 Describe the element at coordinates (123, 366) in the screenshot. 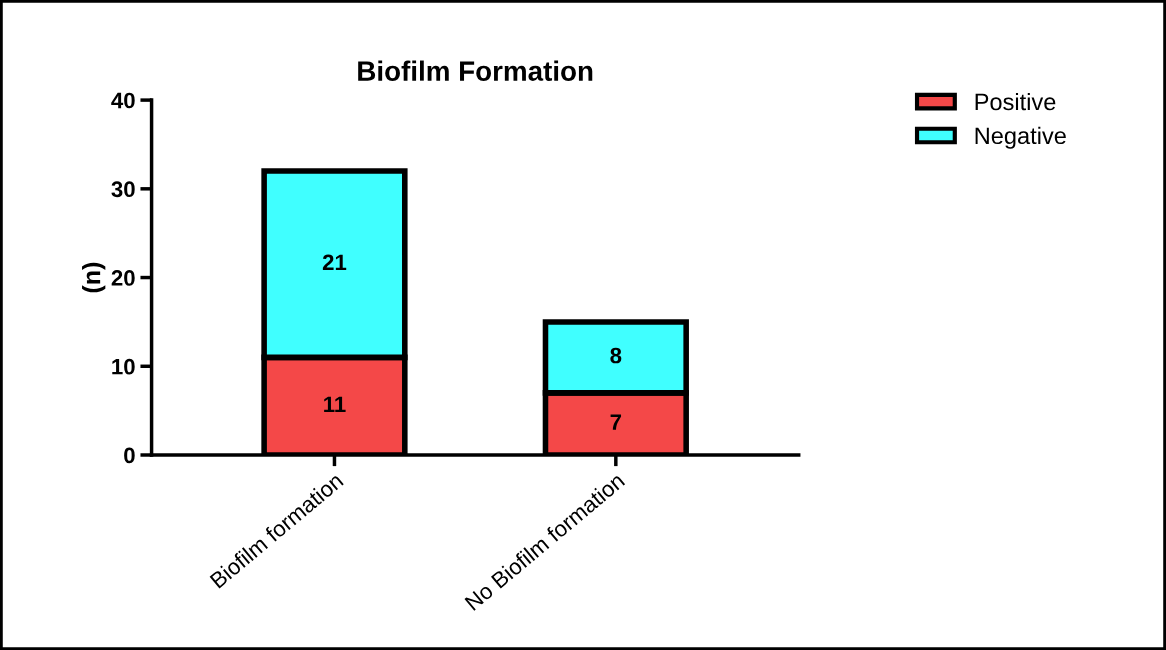

I see `y-tick-label: 10` at that location.